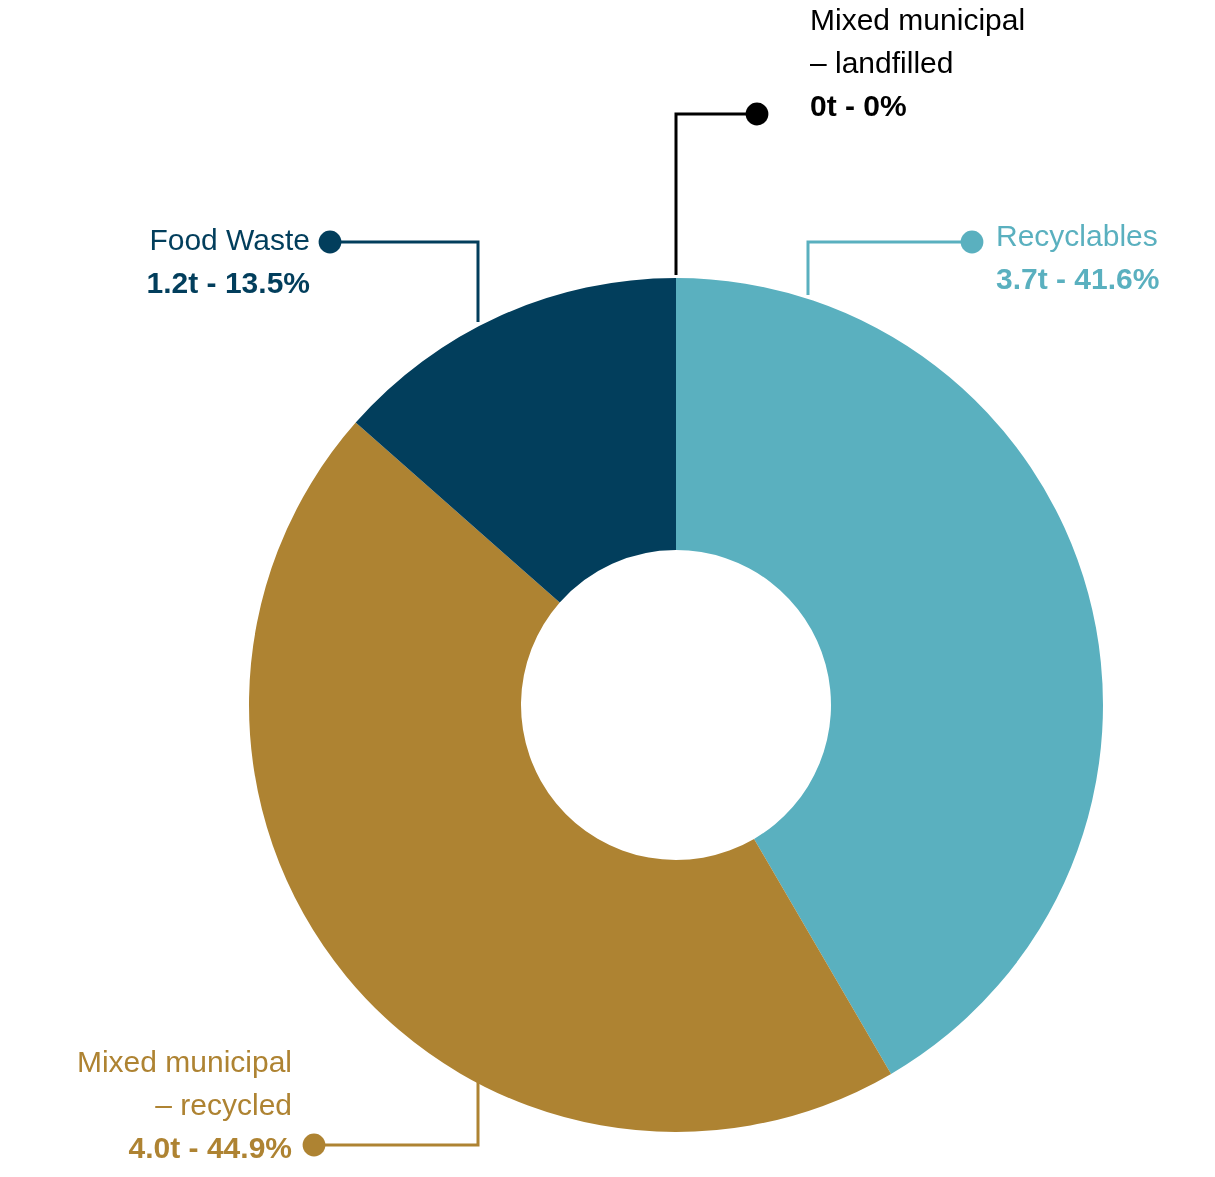 This screenshot has width=1215, height=1177. Describe the element at coordinates (184, 1083) in the screenshot. I see `slice-label: Mixed municipal – recycled` at that location.